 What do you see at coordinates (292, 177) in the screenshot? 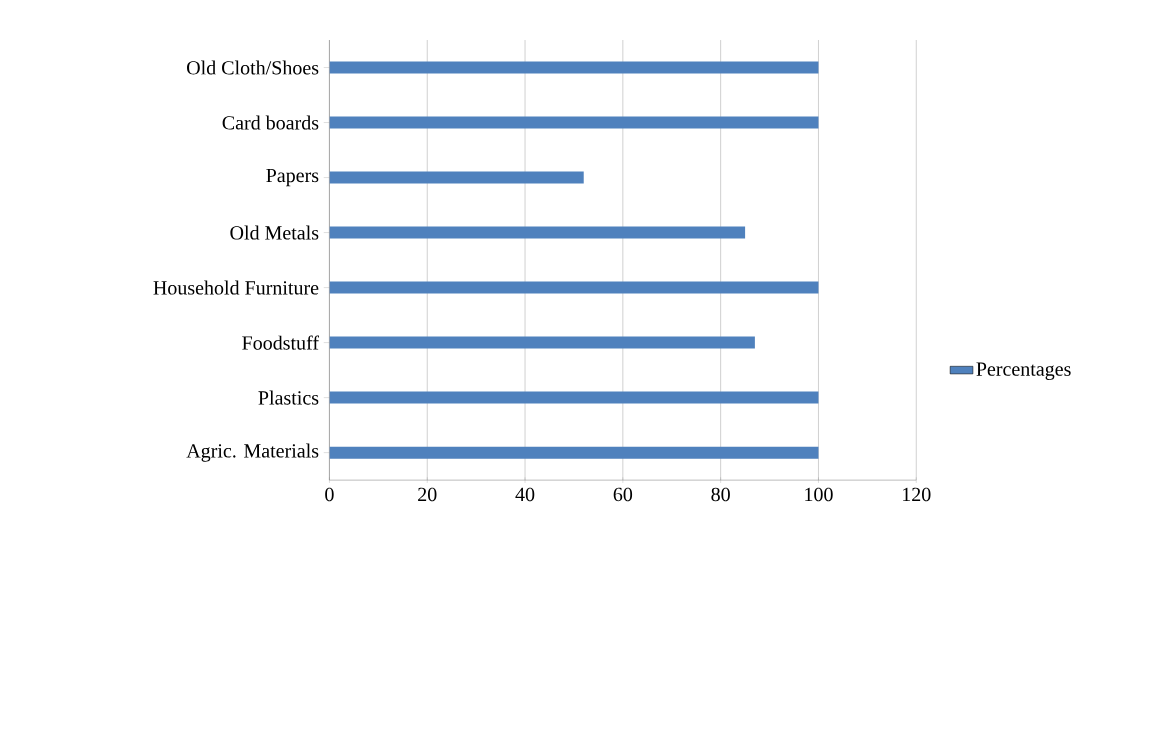
I see `y-tick-label: Papers` at bounding box center [292, 177].